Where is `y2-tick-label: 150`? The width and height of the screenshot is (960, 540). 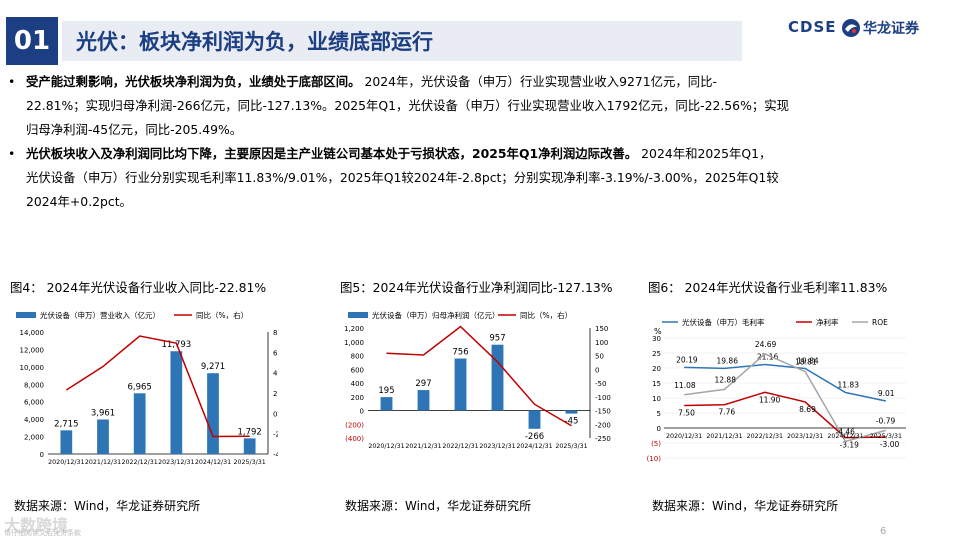 y2-tick-label: 150 is located at coordinates (601, 329).